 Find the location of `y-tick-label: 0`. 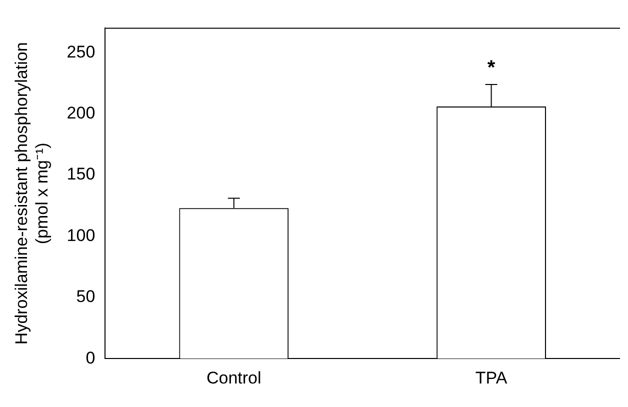

y-tick-label: 0 is located at coordinates (91, 358).